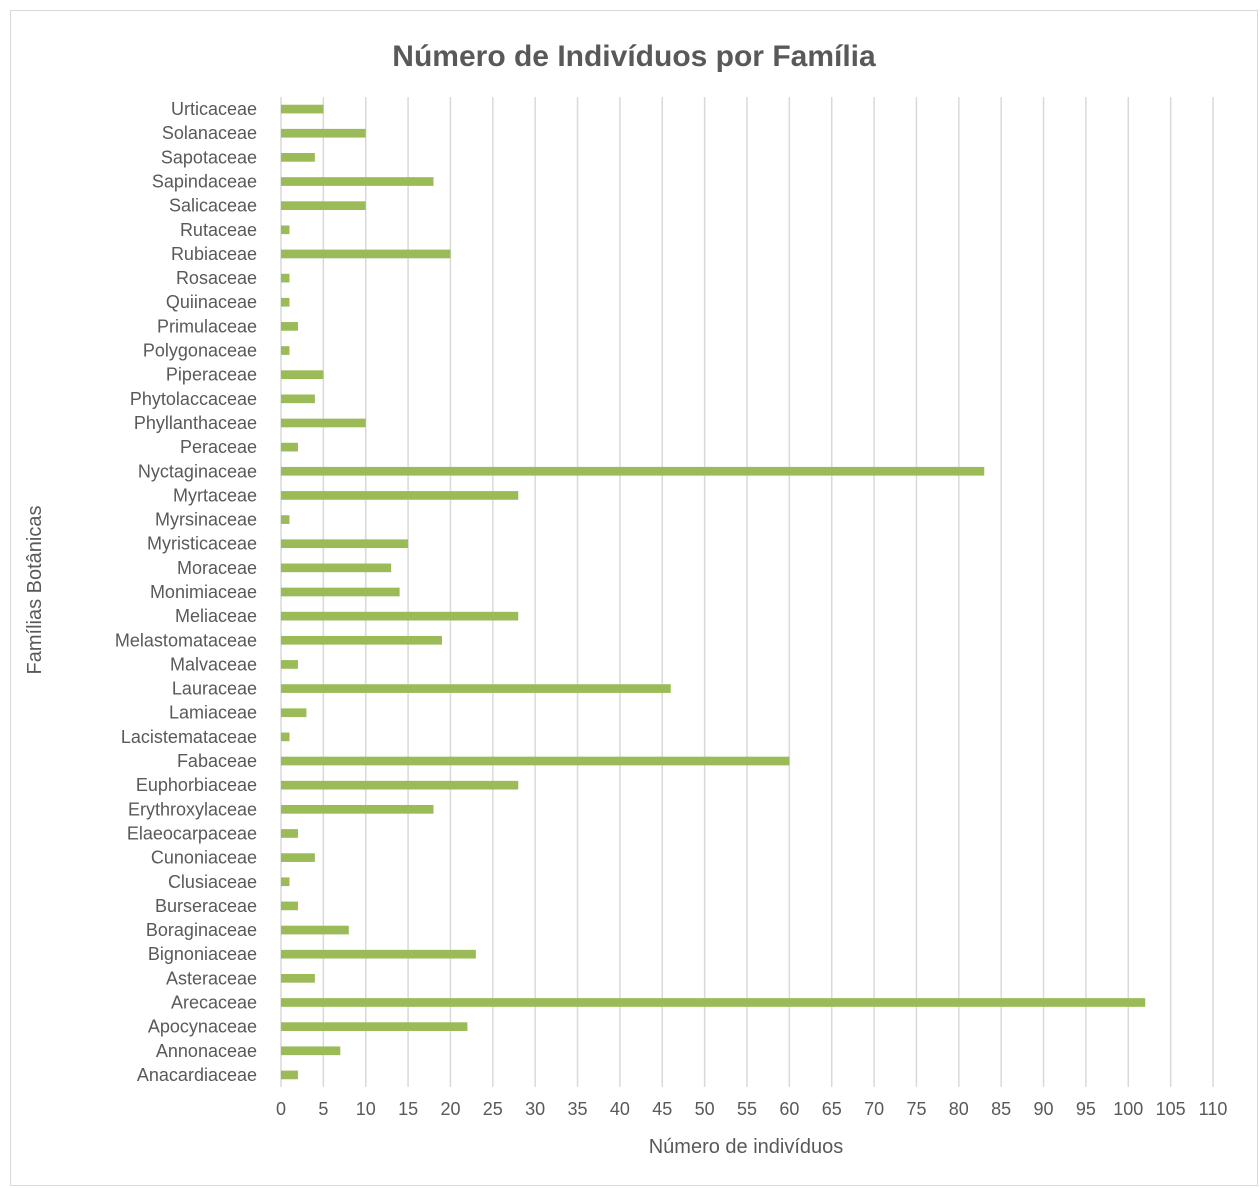 This screenshot has width=1260, height=1189. What do you see at coordinates (408, 1109) in the screenshot?
I see `x-tick-label: 15` at bounding box center [408, 1109].